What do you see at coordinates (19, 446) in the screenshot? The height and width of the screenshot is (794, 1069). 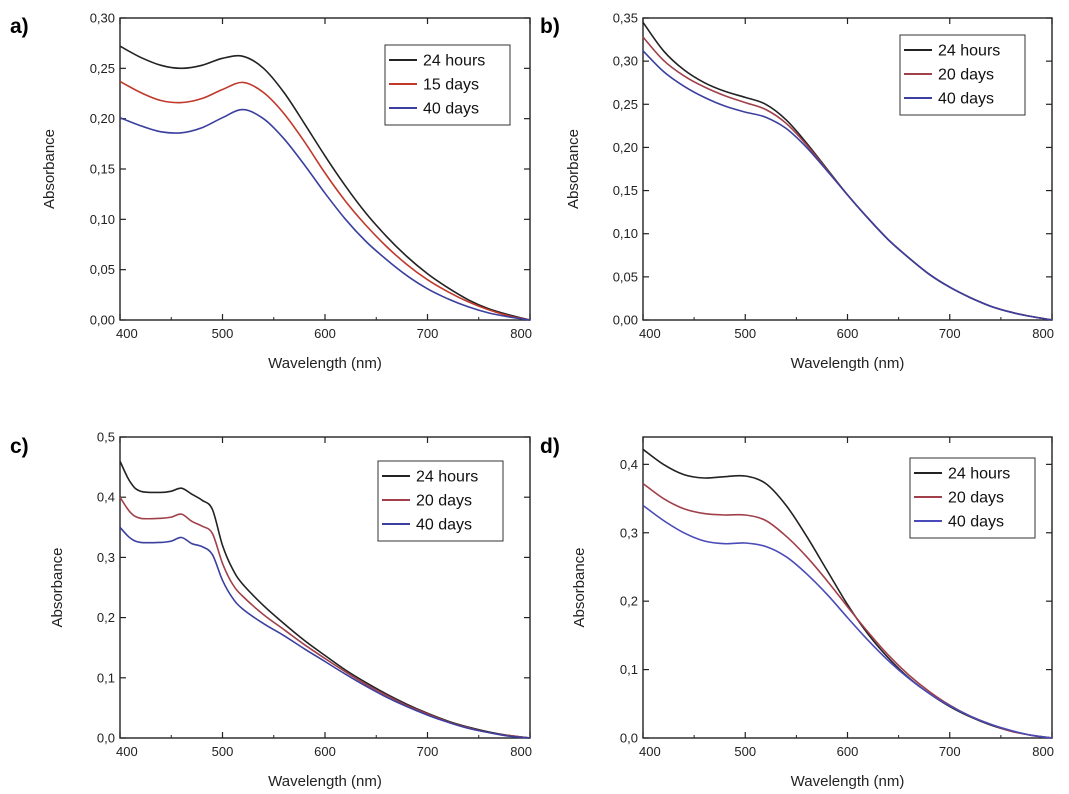 I see `panel-letter: c)` at bounding box center [19, 446].